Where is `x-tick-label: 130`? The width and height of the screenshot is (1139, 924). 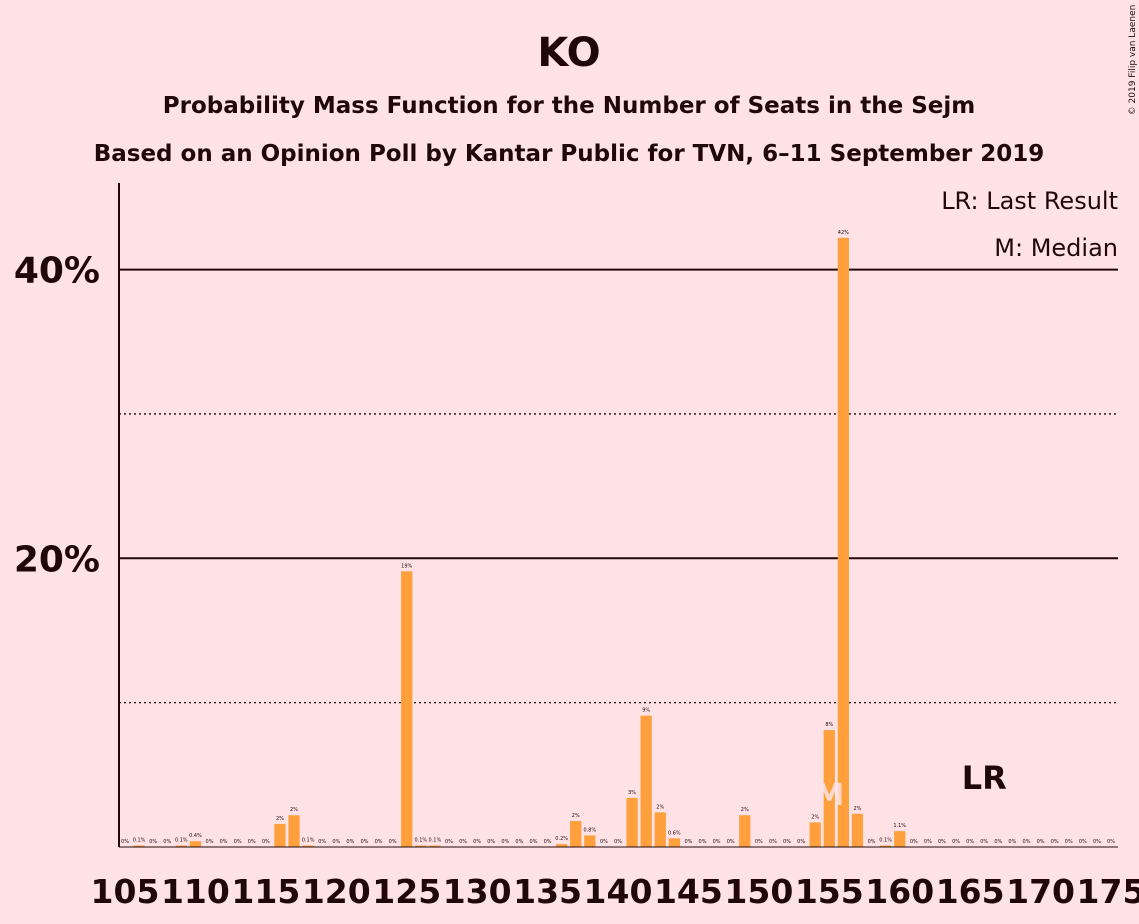
x-tick-label: 130 is located at coordinates (477, 891).